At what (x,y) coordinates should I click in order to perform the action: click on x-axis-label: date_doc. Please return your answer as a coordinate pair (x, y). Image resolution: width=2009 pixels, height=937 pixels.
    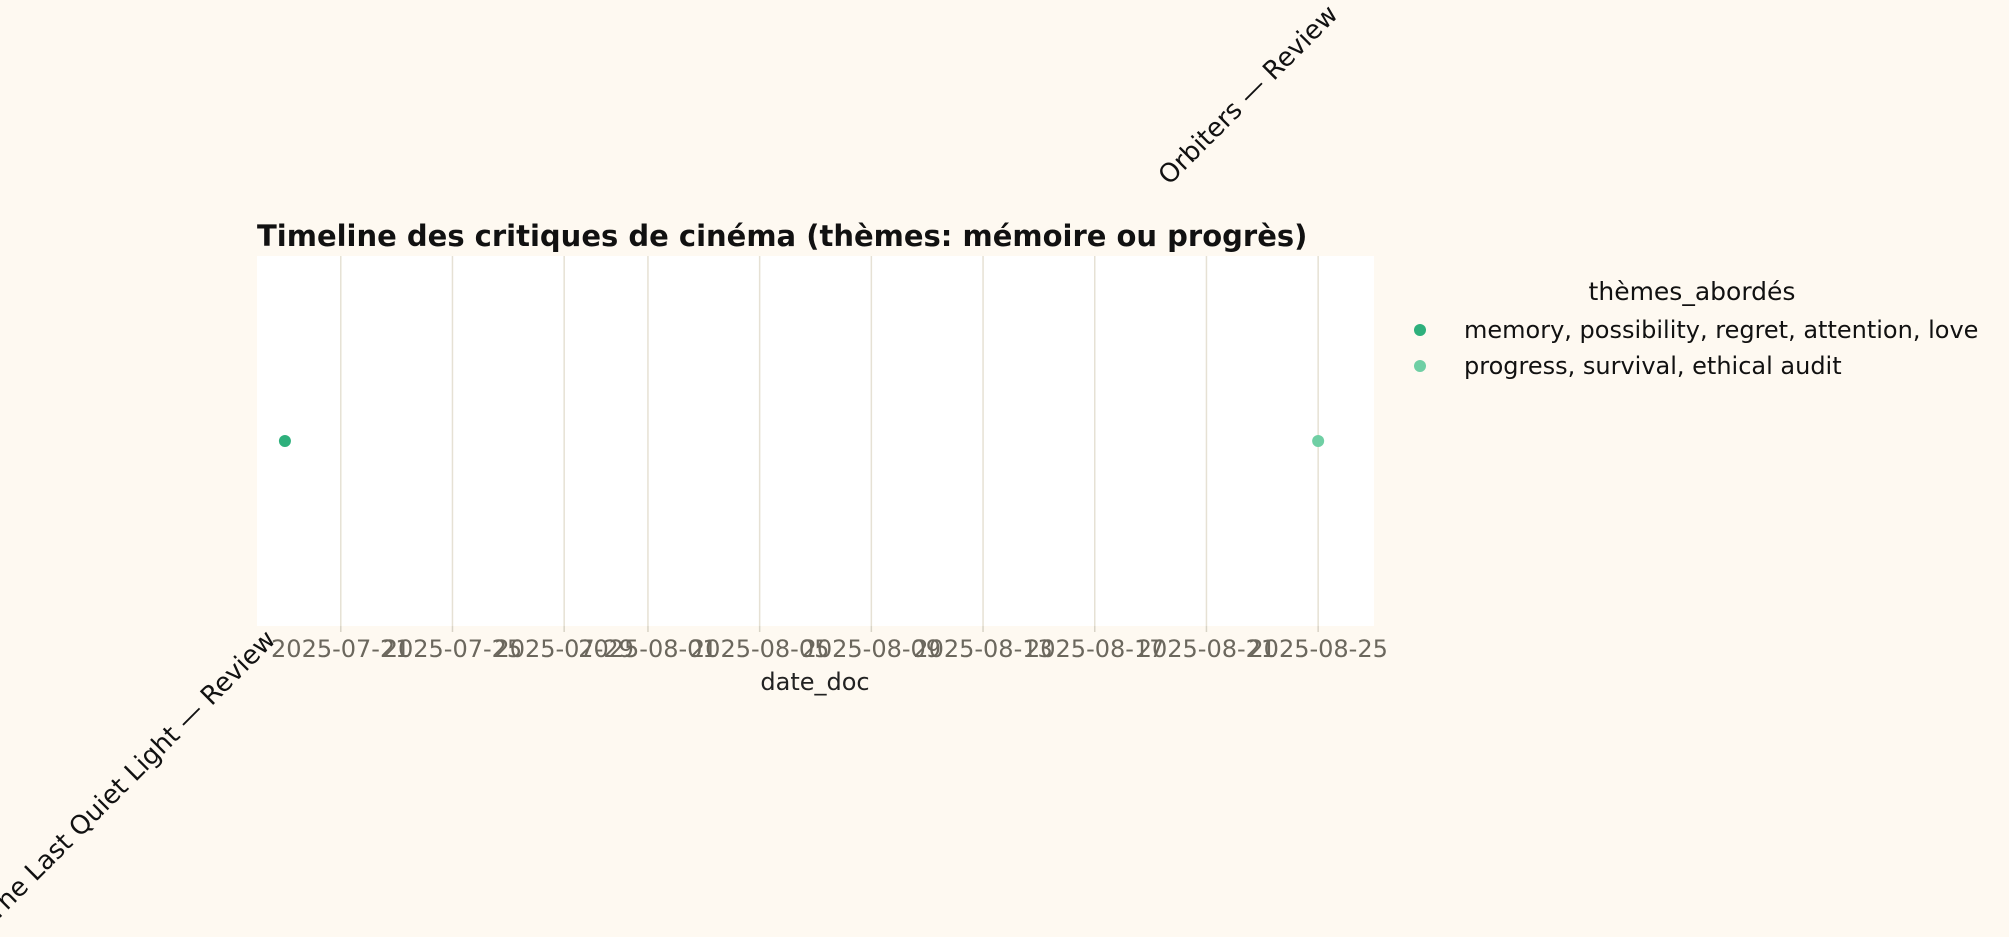
    Looking at the image, I should click on (814, 682).